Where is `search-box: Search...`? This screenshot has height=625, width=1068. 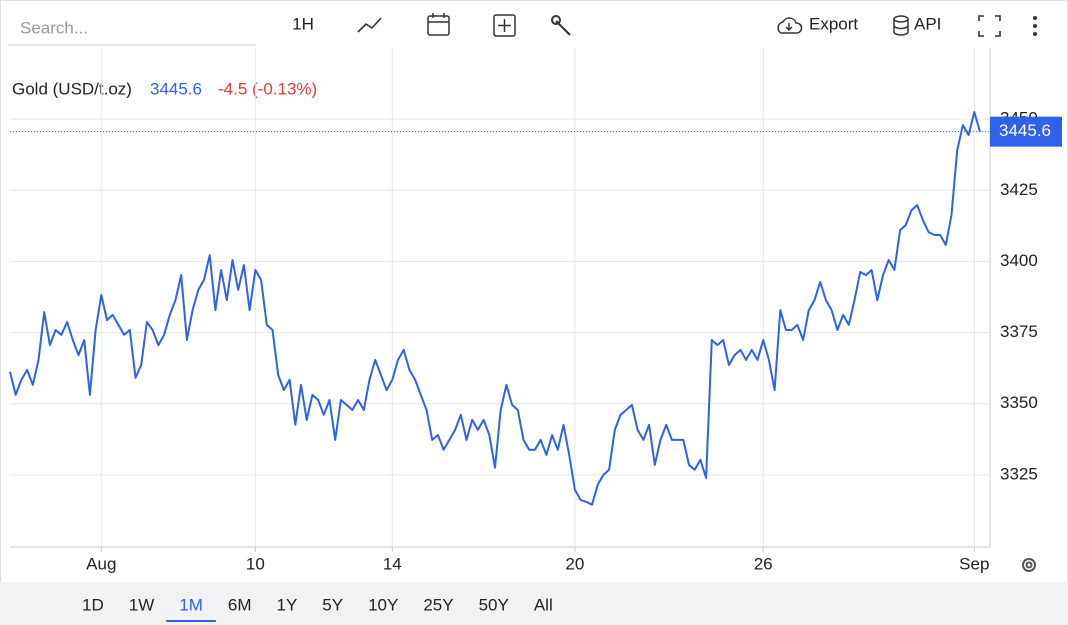
search-box: Search... is located at coordinates (132, 32).